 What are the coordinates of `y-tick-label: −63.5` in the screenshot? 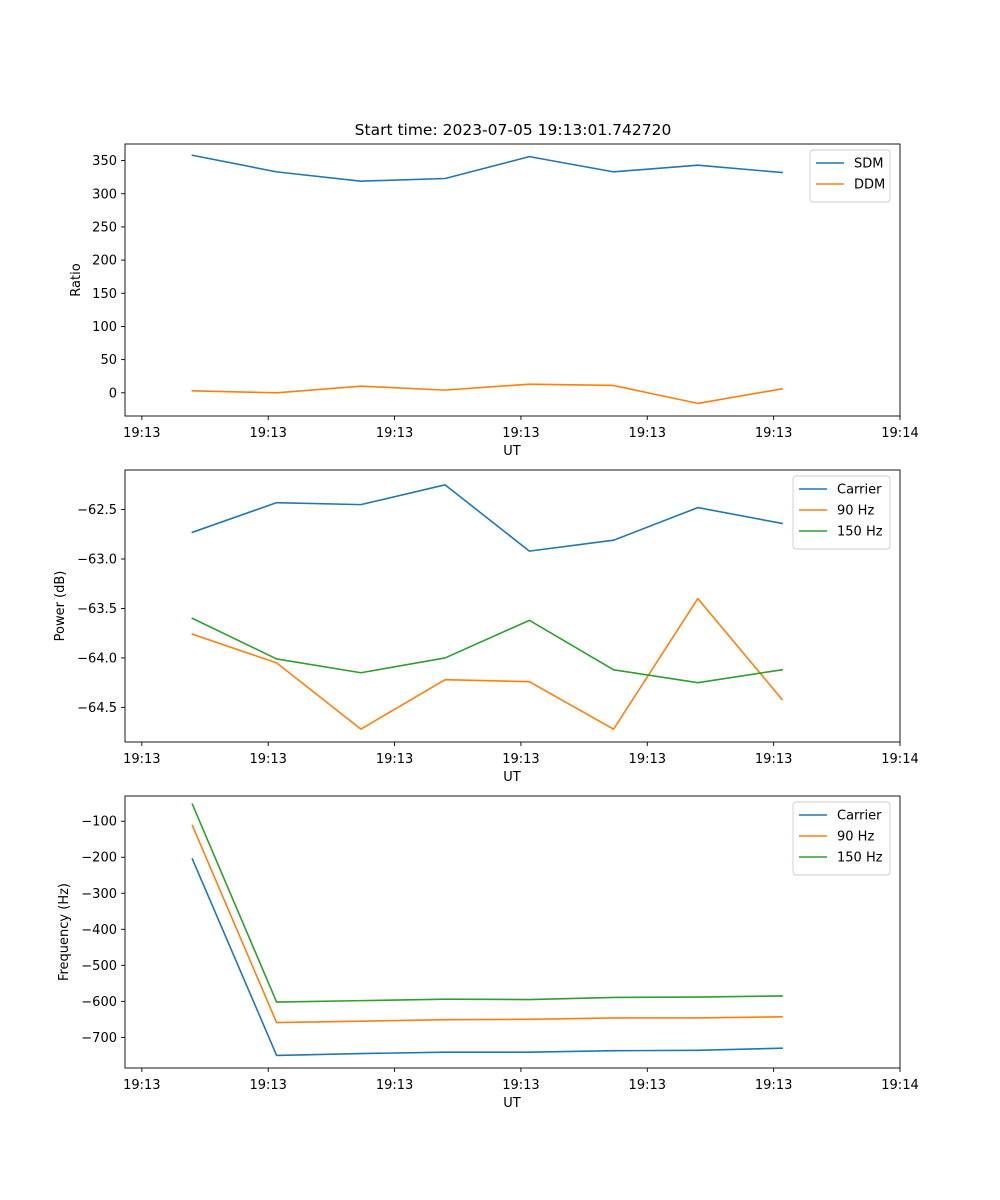 It's located at (97, 609).